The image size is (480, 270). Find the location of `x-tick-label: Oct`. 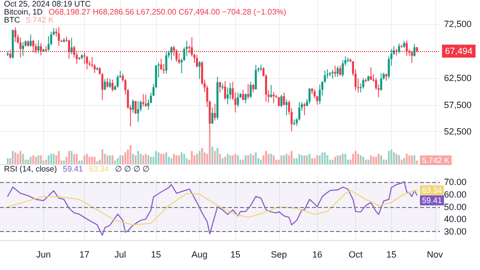

x-tick-label: Oct is located at coordinates (356, 255).